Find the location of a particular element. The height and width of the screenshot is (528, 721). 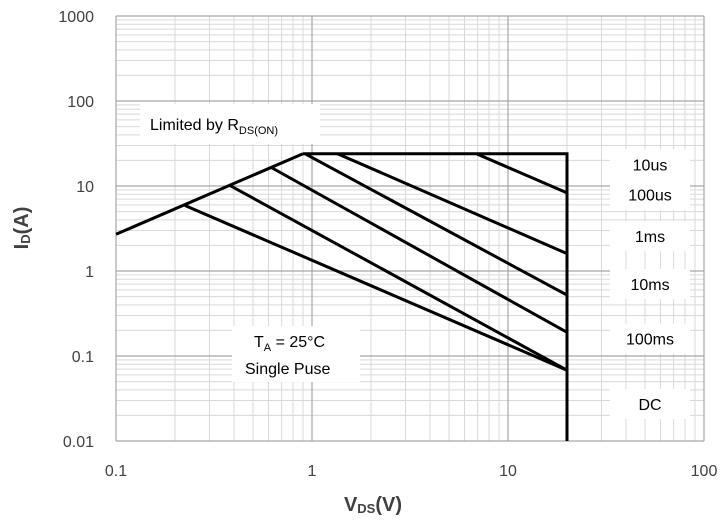

curve-1ms is located at coordinates (436, 224).